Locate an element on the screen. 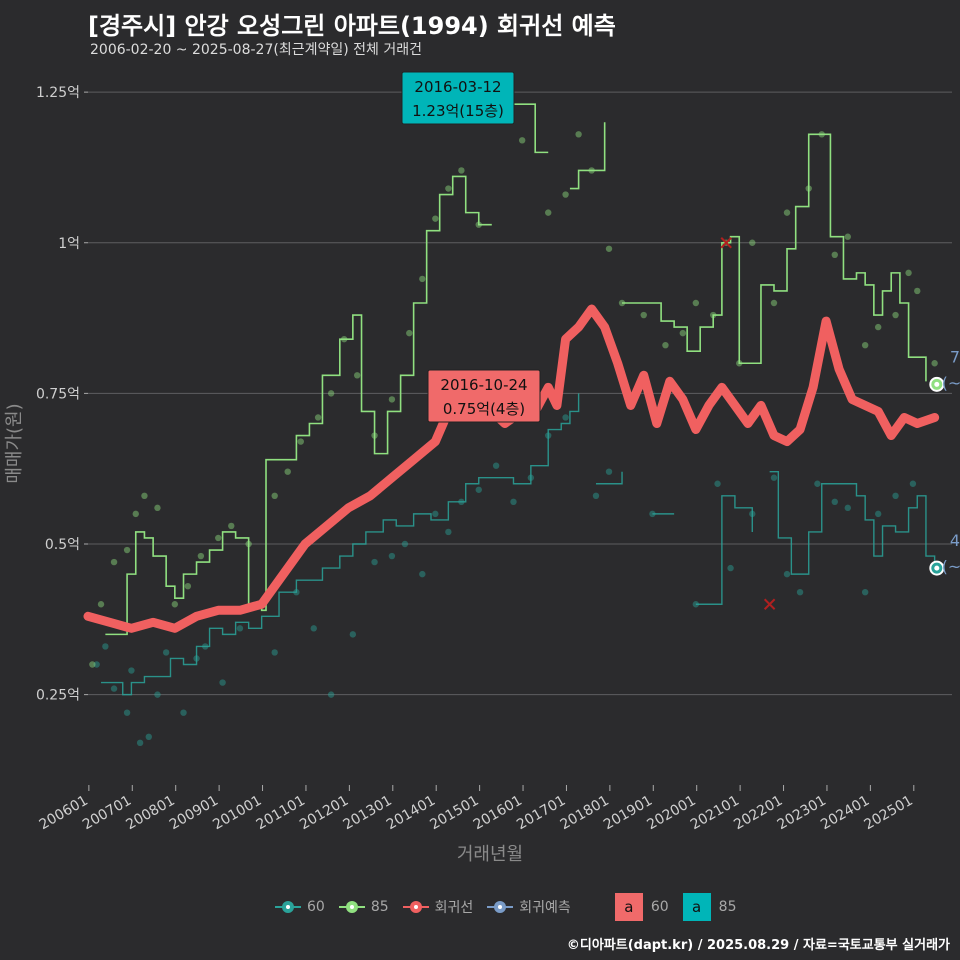 Image resolution: width=960 pixels, height=960 pixels. x-tick-label: 200801 is located at coordinates (150, 813).